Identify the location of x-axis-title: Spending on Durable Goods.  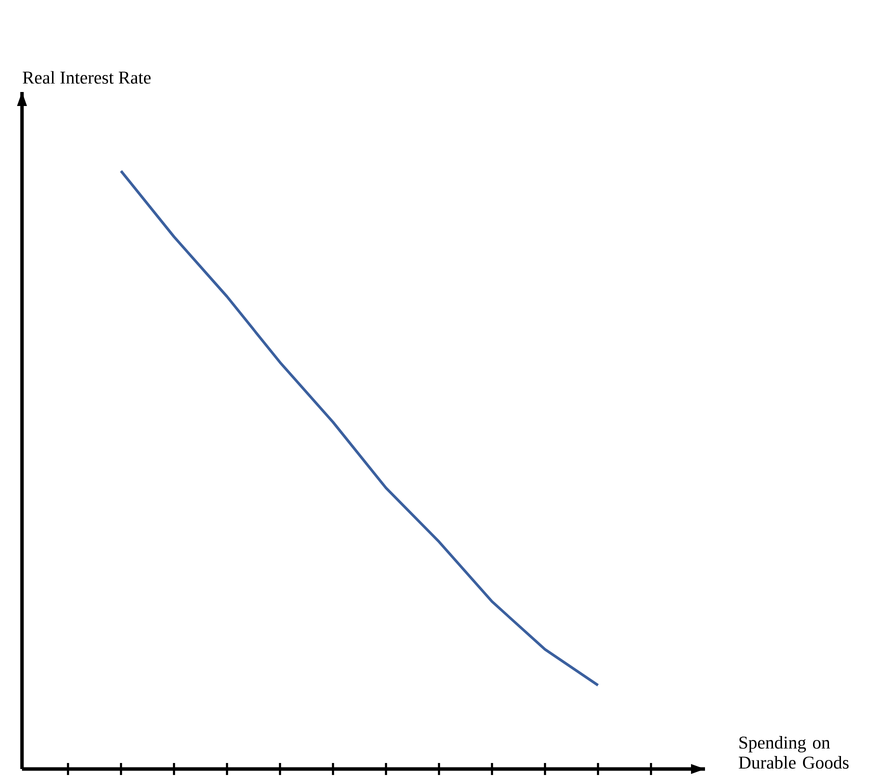
(793, 752).